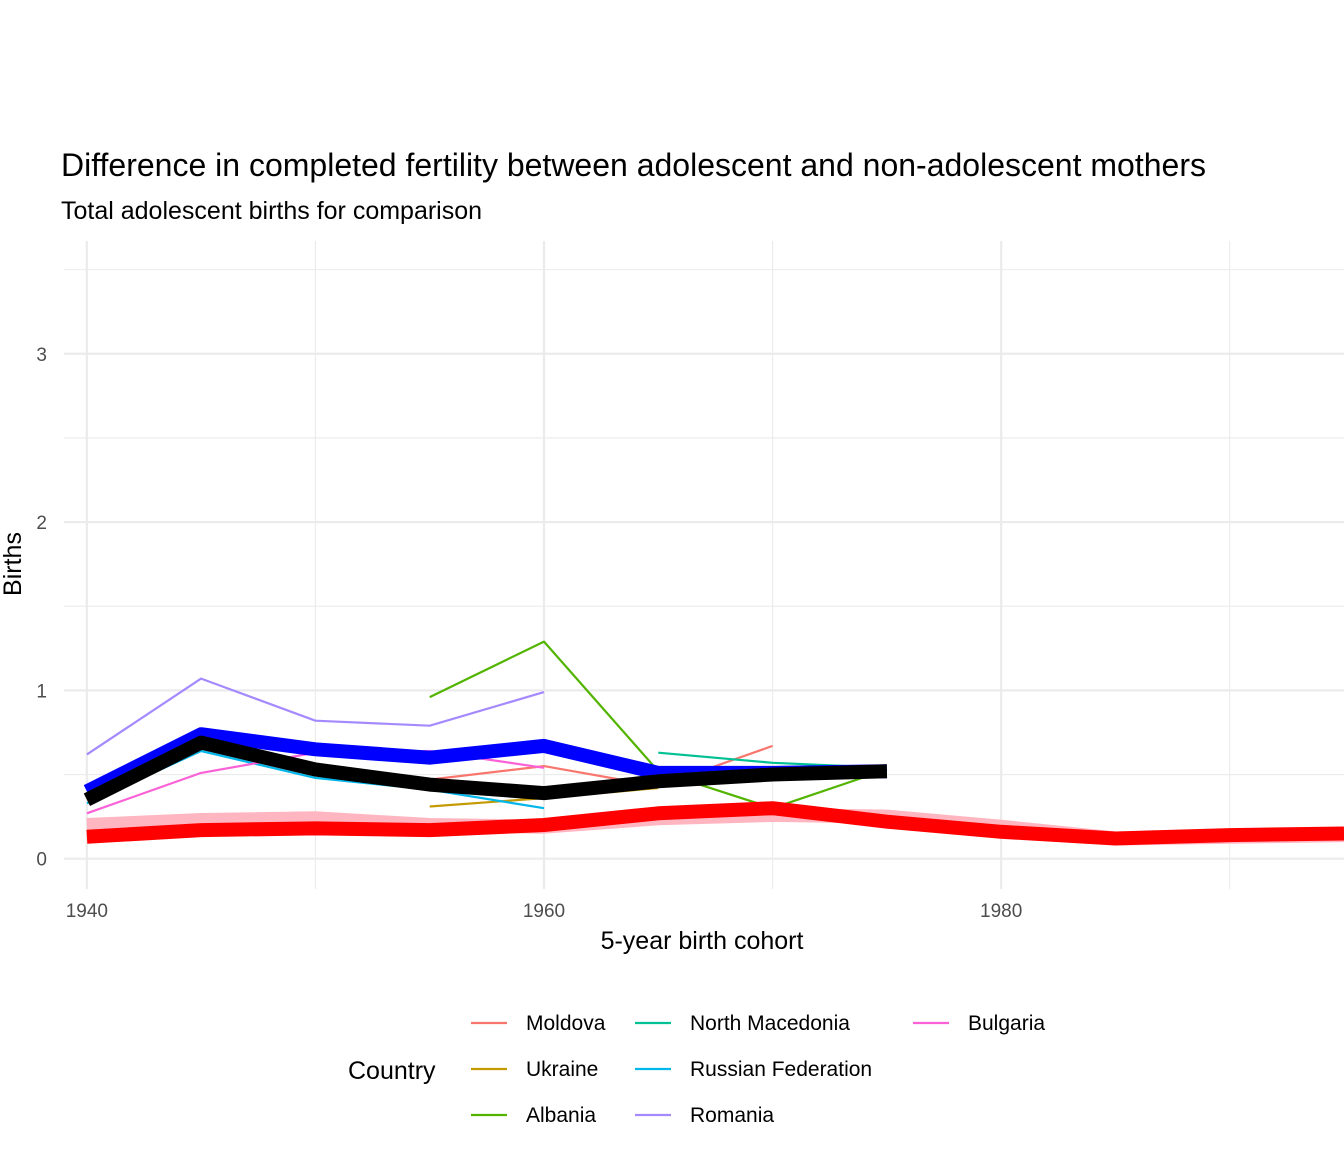 The width and height of the screenshot is (1344, 1152). Describe the element at coordinates (315, 716) in the screenshot. I see `series-line-romania` at that location.